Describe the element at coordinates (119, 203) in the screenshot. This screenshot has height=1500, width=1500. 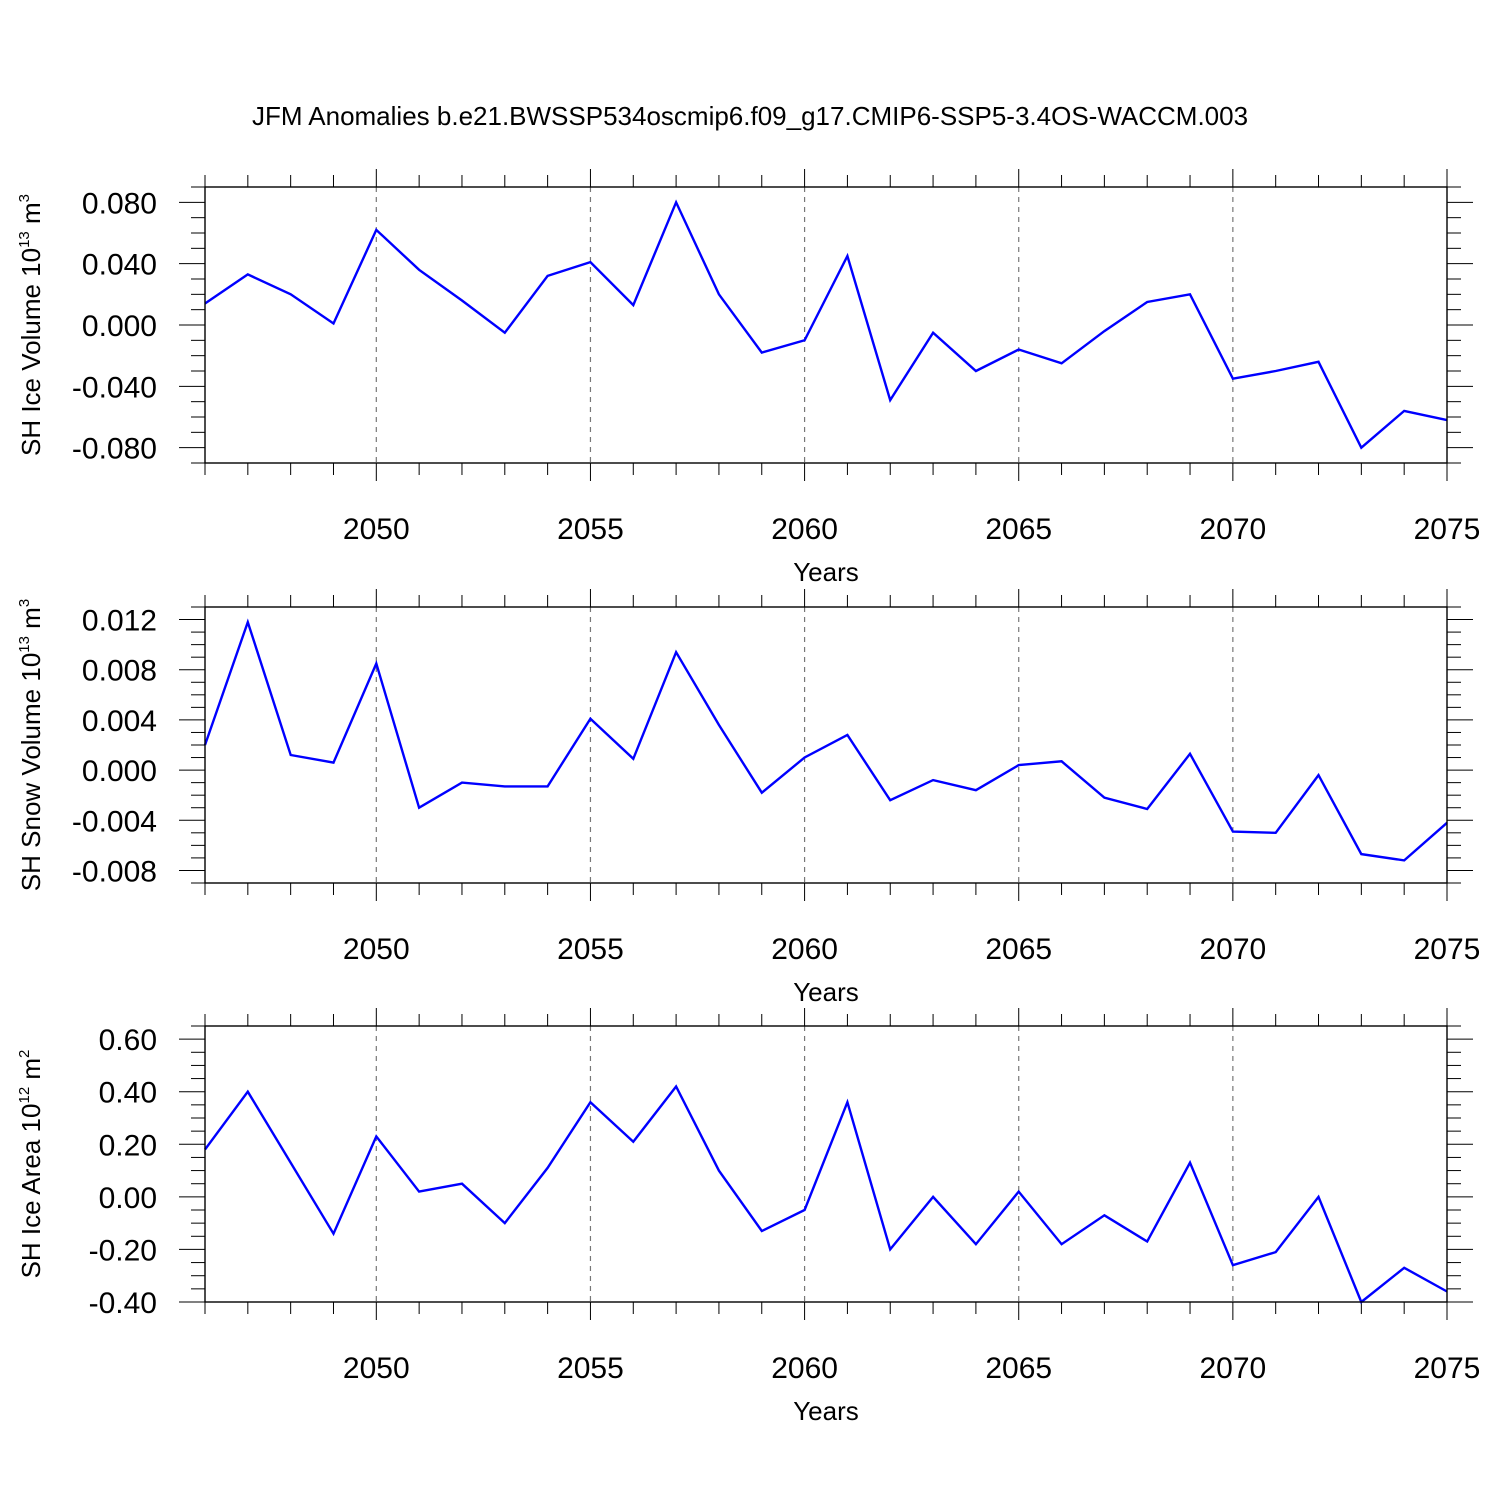
I see `y-tick-label: 0.080` at that location.